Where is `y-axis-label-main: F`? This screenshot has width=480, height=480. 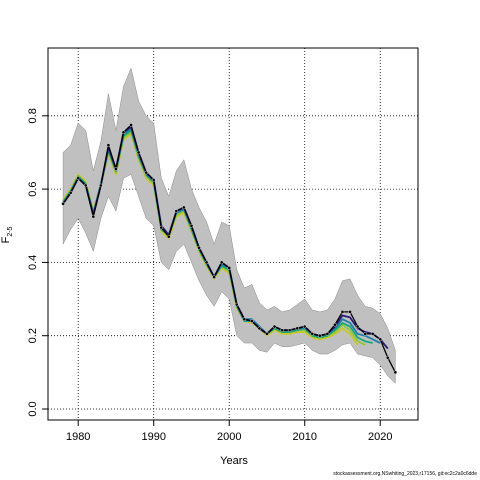 y-axis-label-main: F is located at coordinates (6, 239).